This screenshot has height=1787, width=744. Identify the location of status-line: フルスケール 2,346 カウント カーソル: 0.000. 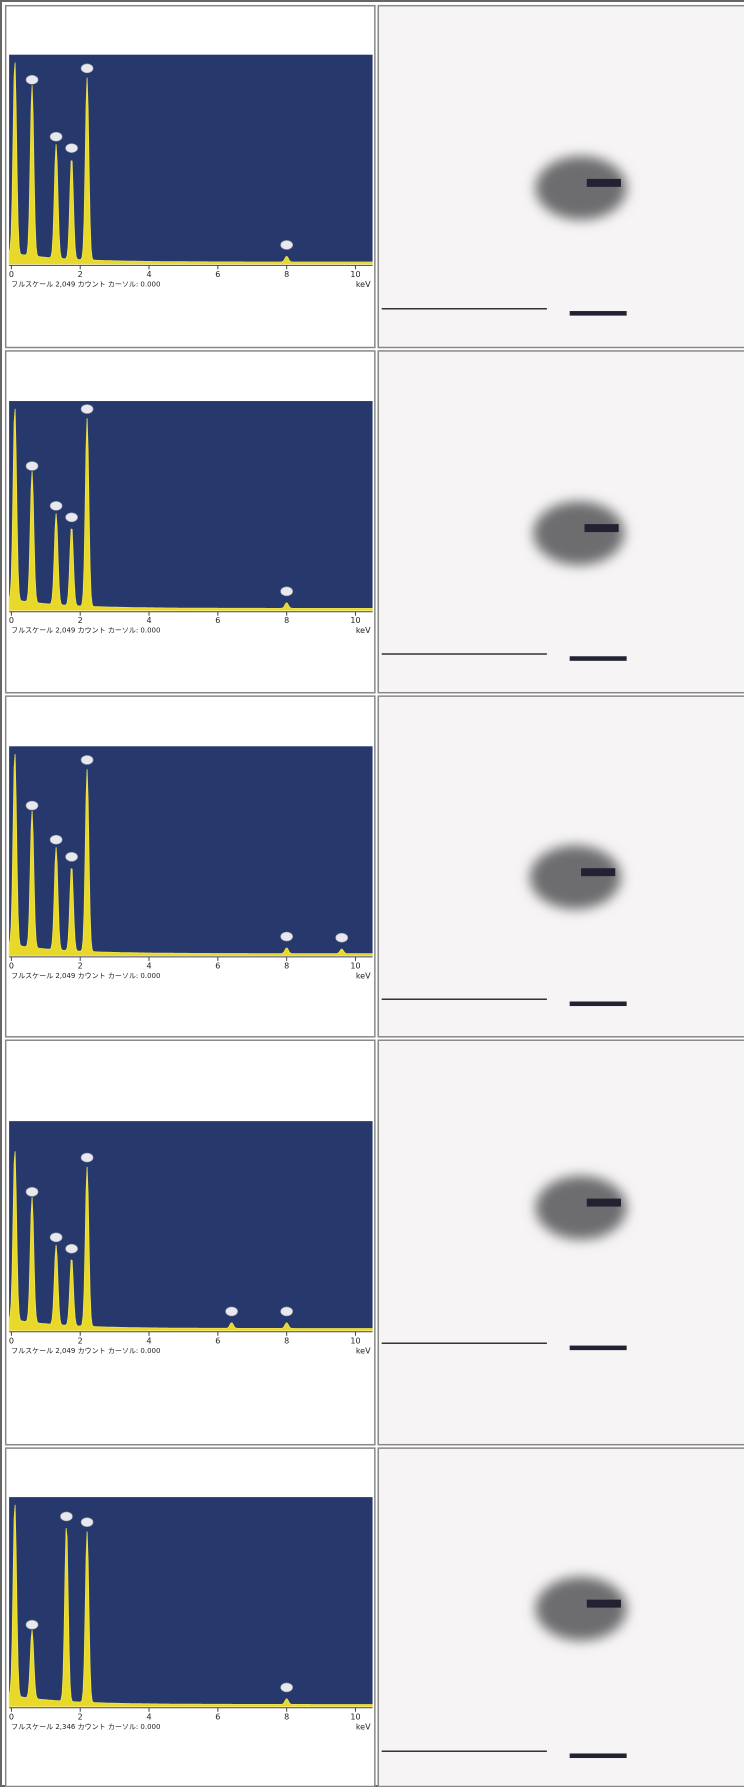
(85, 1727).